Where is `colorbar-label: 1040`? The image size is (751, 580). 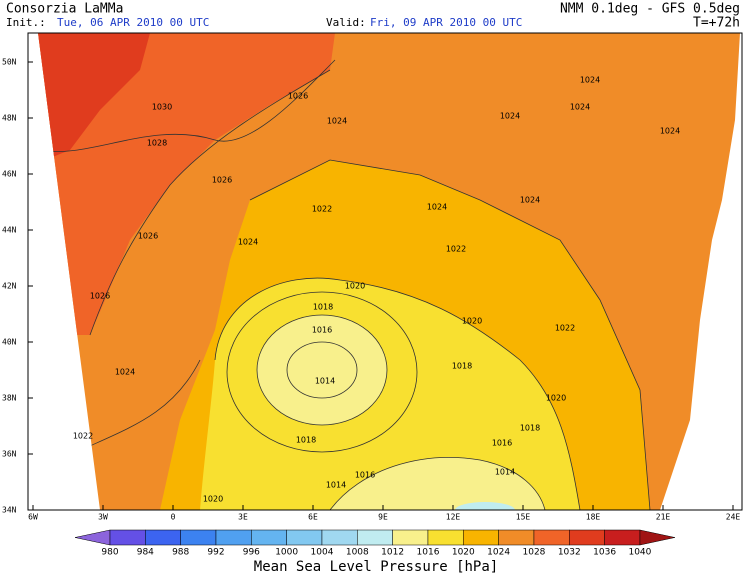
colorbar-label: 1040 is located at coordinates (639, 553).